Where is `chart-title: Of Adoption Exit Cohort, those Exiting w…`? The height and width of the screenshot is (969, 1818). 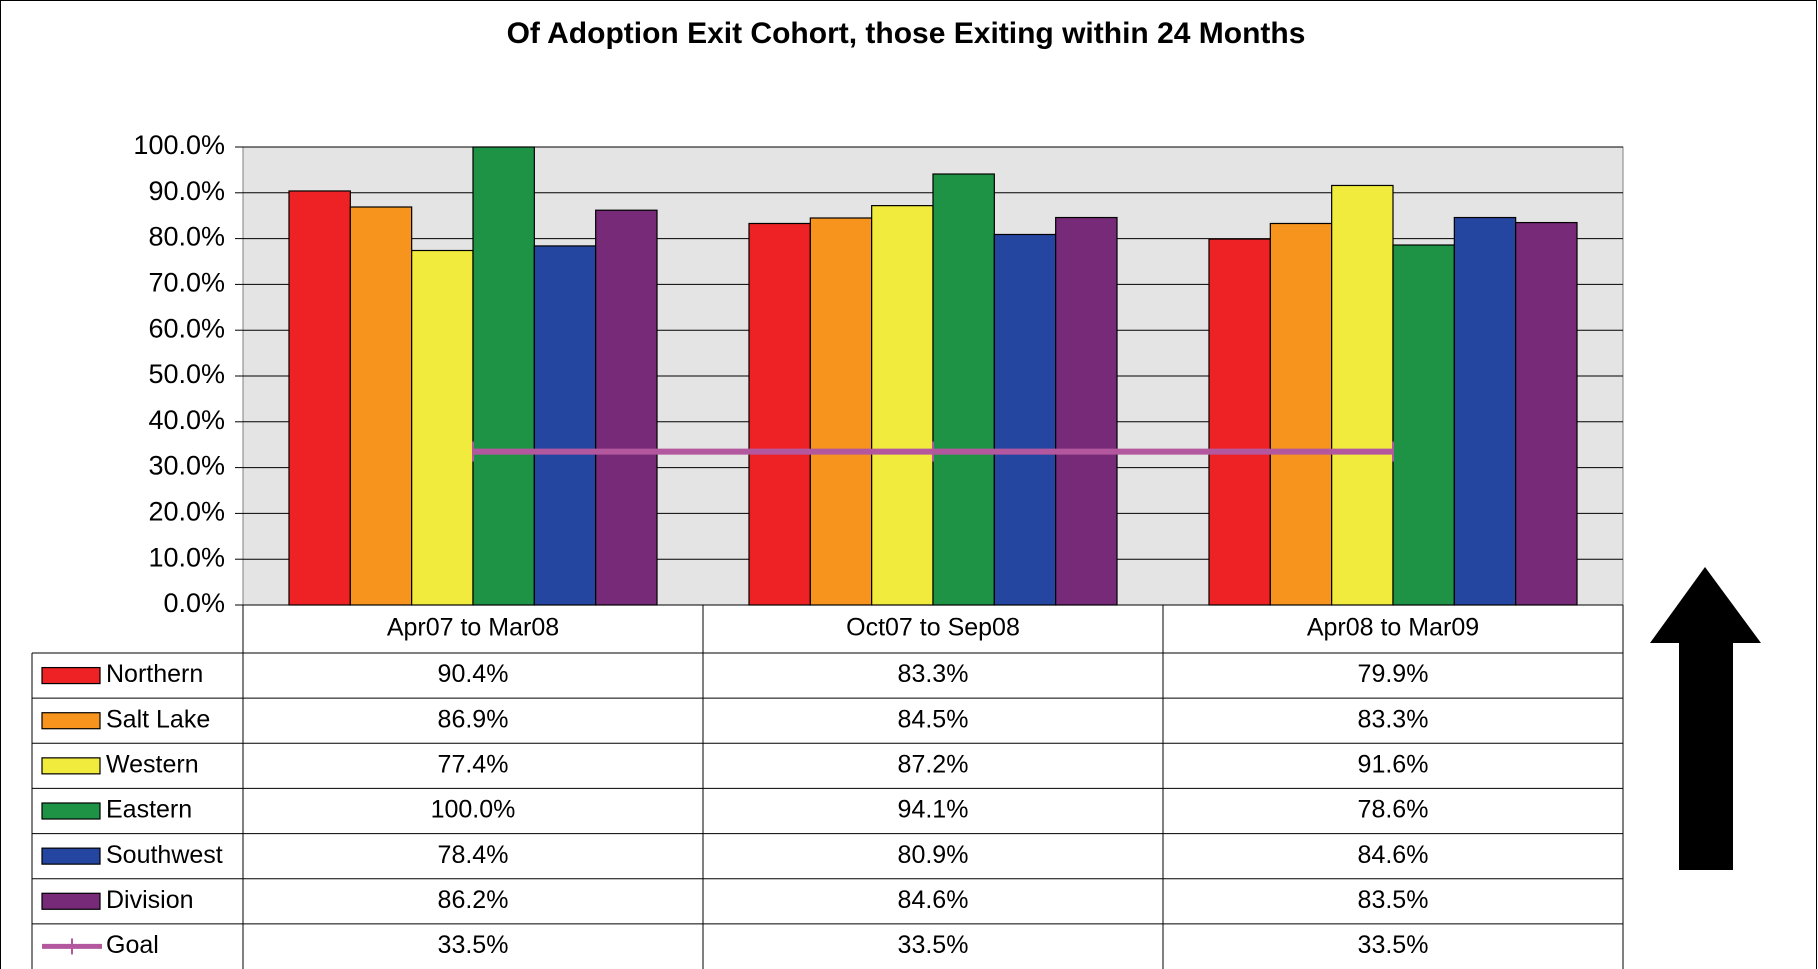
chart-title: Of Adoption Exit Cohort, those Exiting w… is located at coordinates (906, 33).